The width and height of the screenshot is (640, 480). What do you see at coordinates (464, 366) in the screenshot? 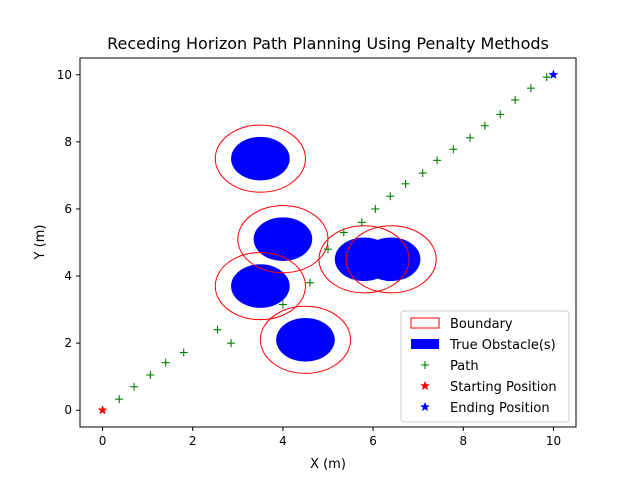
I see `legend-label-path: Path` at bounding box center [464, 366].